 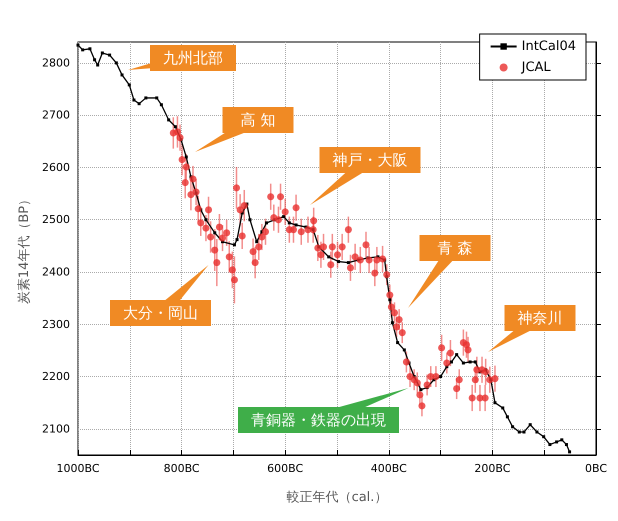 What do you see at coordinates (160, 295) in the screenshot?
I see `callout: 大分・岡山` at bounding box center [160, 295].